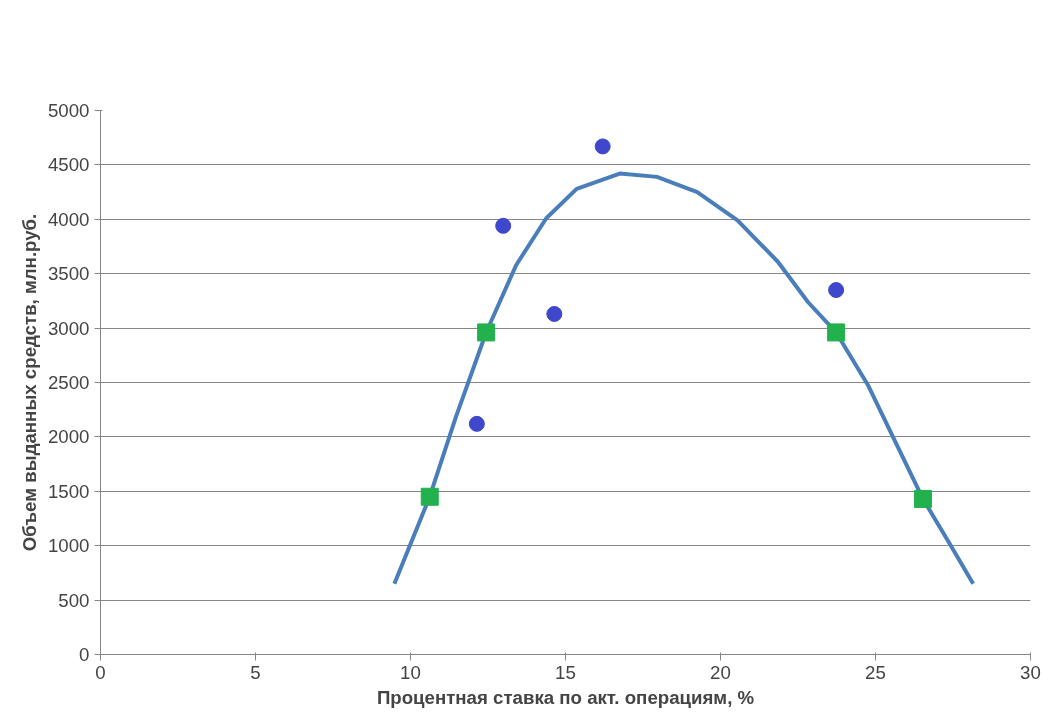  Describe the element at coordinates (69, 328) in the screenshot. I see `y-tick-label: 3000` at that location.